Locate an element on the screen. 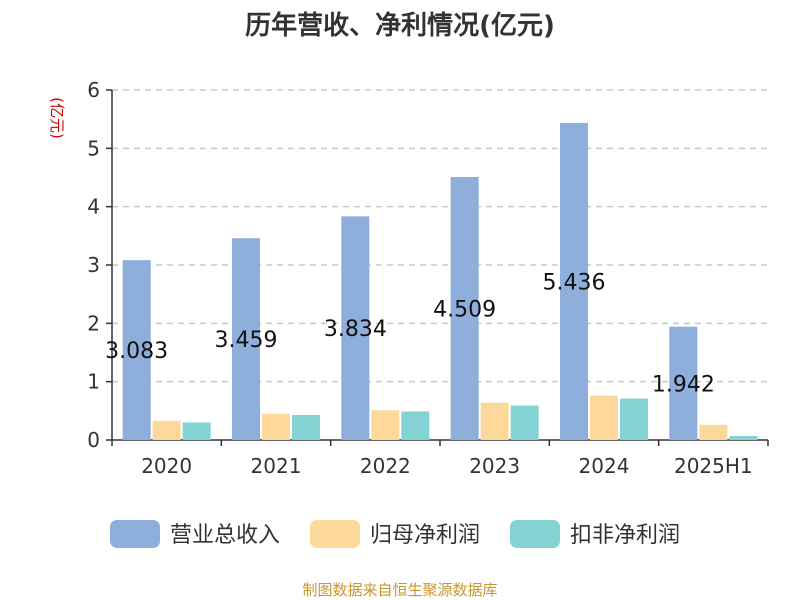  bar-1-2024 is located at coordinates (574, 281).